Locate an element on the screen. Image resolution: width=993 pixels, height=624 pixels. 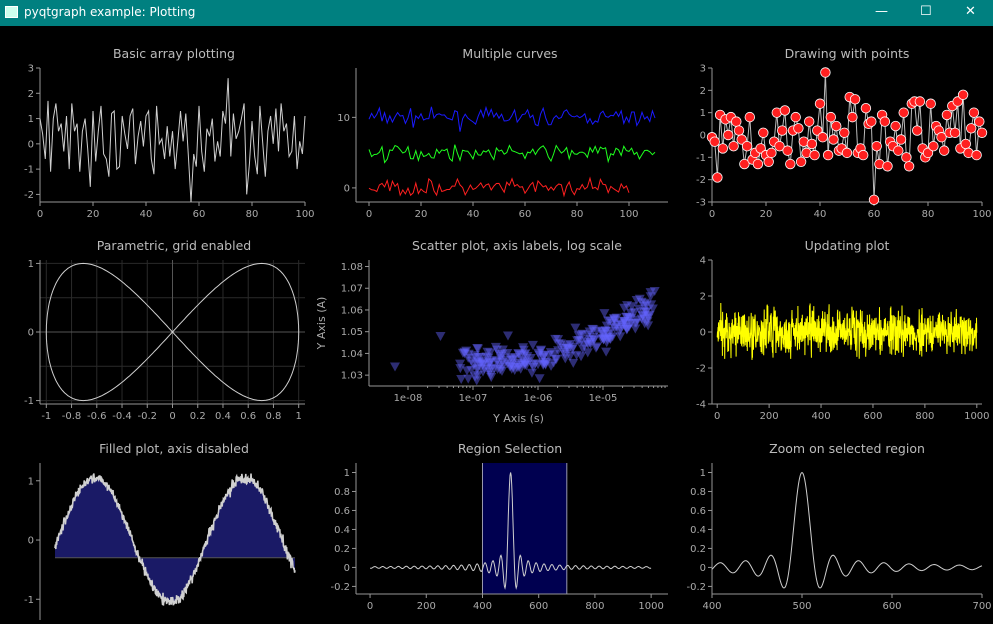
x-tick-label: 80 is located at coordinates (577, 214).